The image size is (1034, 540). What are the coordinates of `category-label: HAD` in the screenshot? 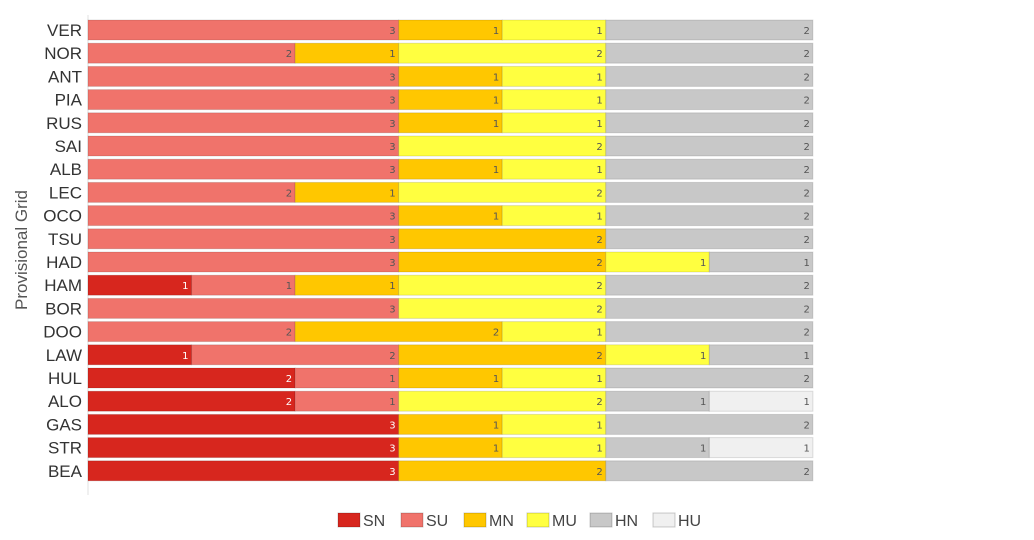 It's located at (64, 262).